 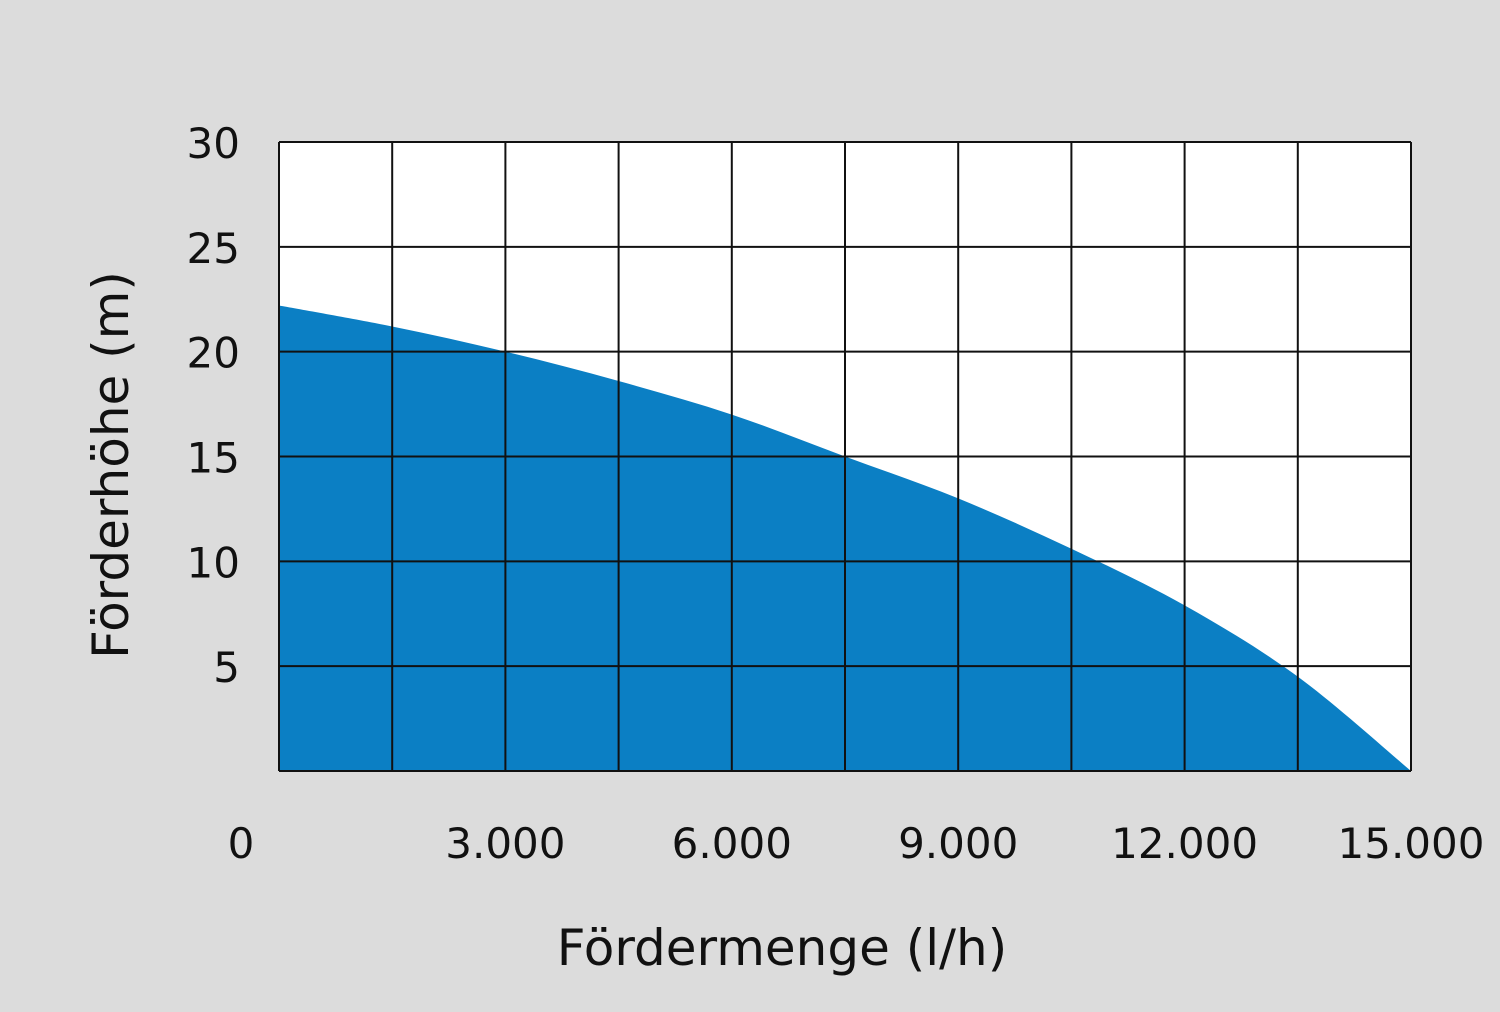 I want to click on y-tick-label: 20, so click(x=213, y=353).